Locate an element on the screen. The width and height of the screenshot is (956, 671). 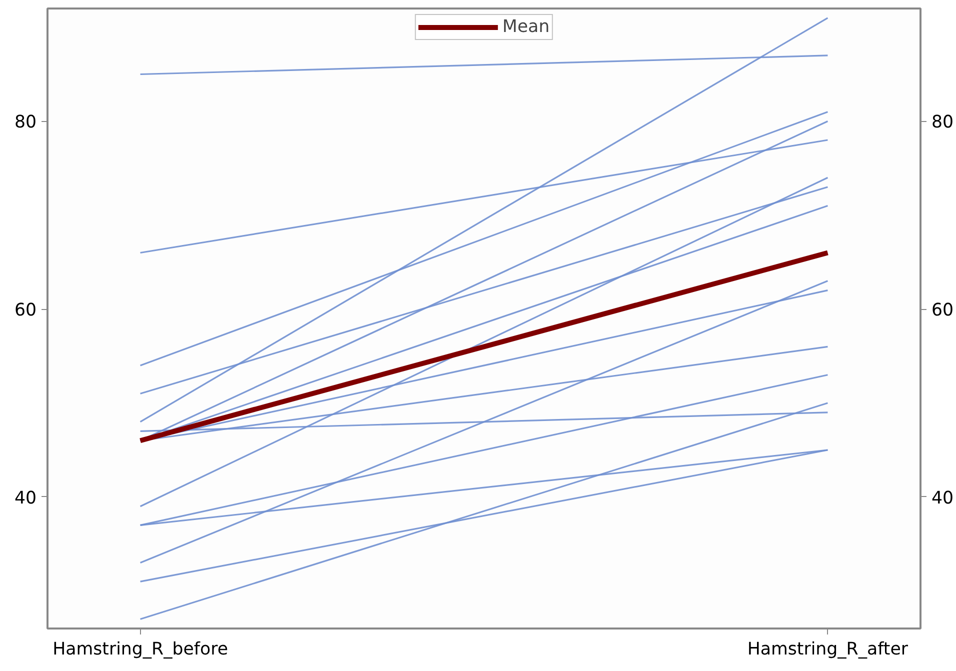
y2-tick-label: 80 is located at coordinates (943, 122).